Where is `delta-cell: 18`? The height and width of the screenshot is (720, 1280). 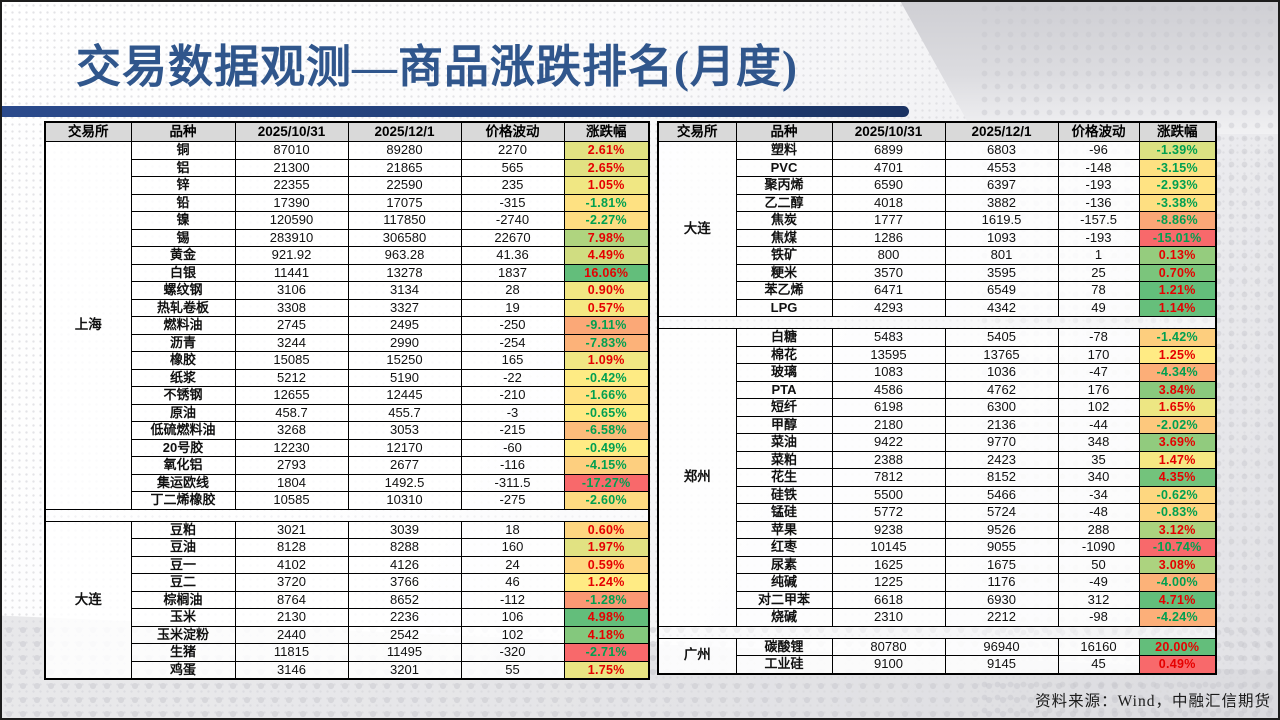
delta-cell: 18 is located at coordinates (512, 529).